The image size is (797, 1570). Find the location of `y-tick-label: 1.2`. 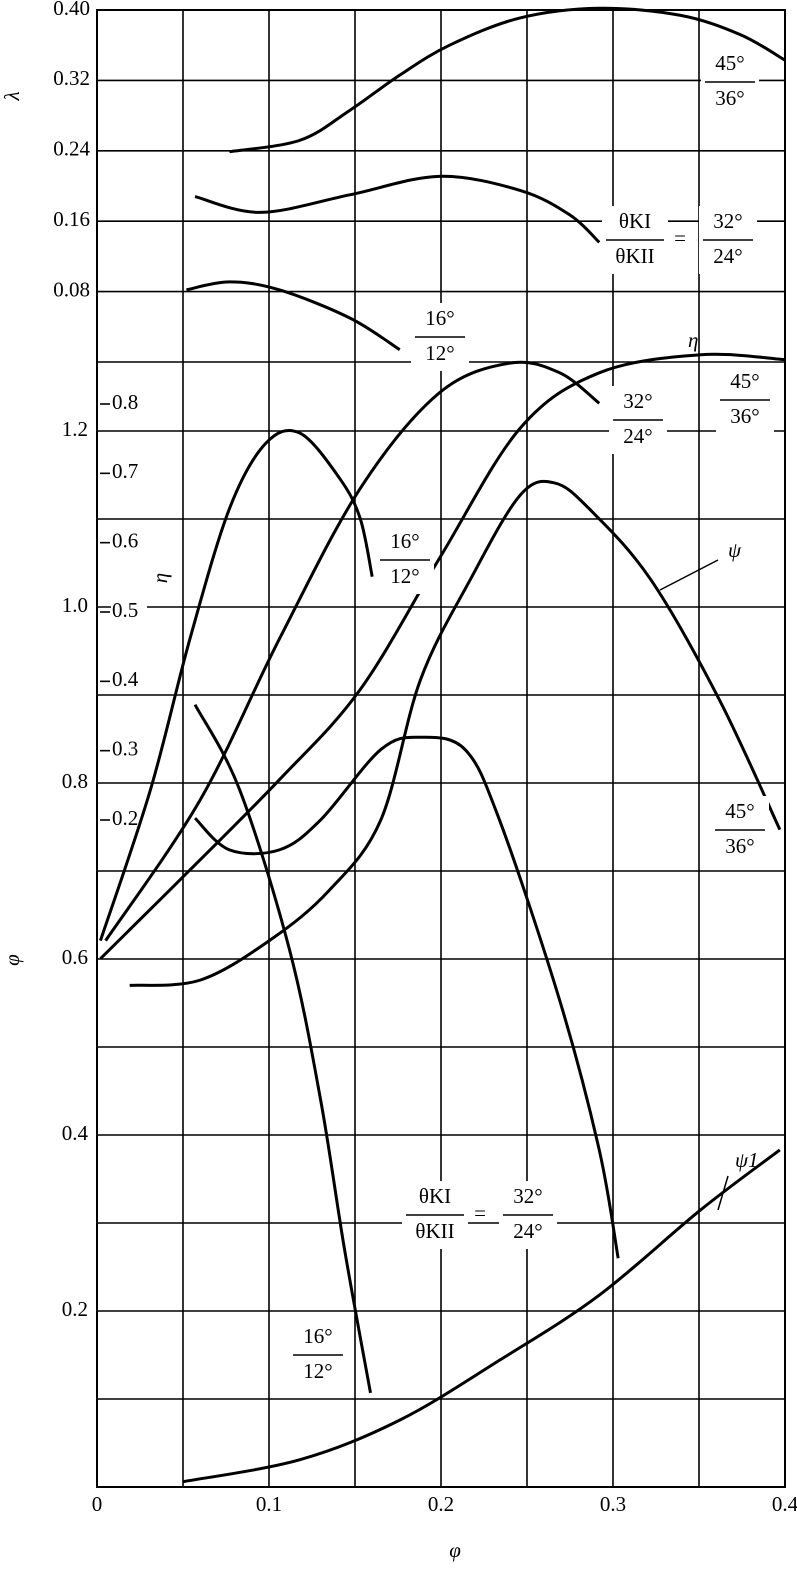

y-tick-label: 1.2 is located at coordinates (75, 429).